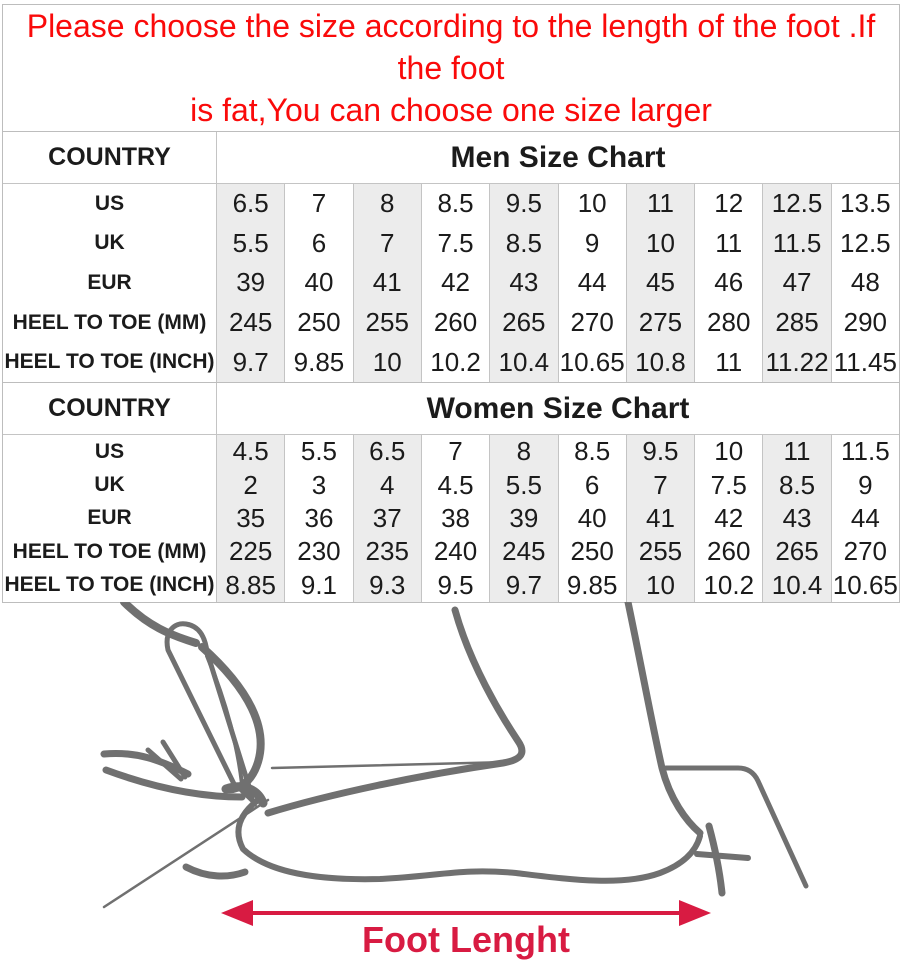 The width and height of the screenshot is (905, 960). Describe the element at coordinates (386, 204) in the screenshot. I see `size-cell: 8` at that location.